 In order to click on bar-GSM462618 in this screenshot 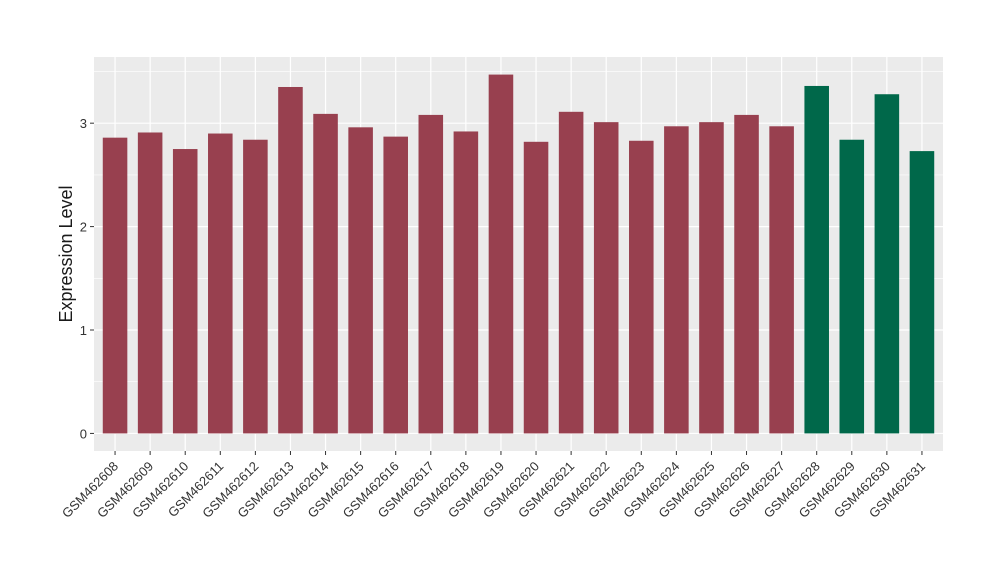, I will do `click(466, 282)`.